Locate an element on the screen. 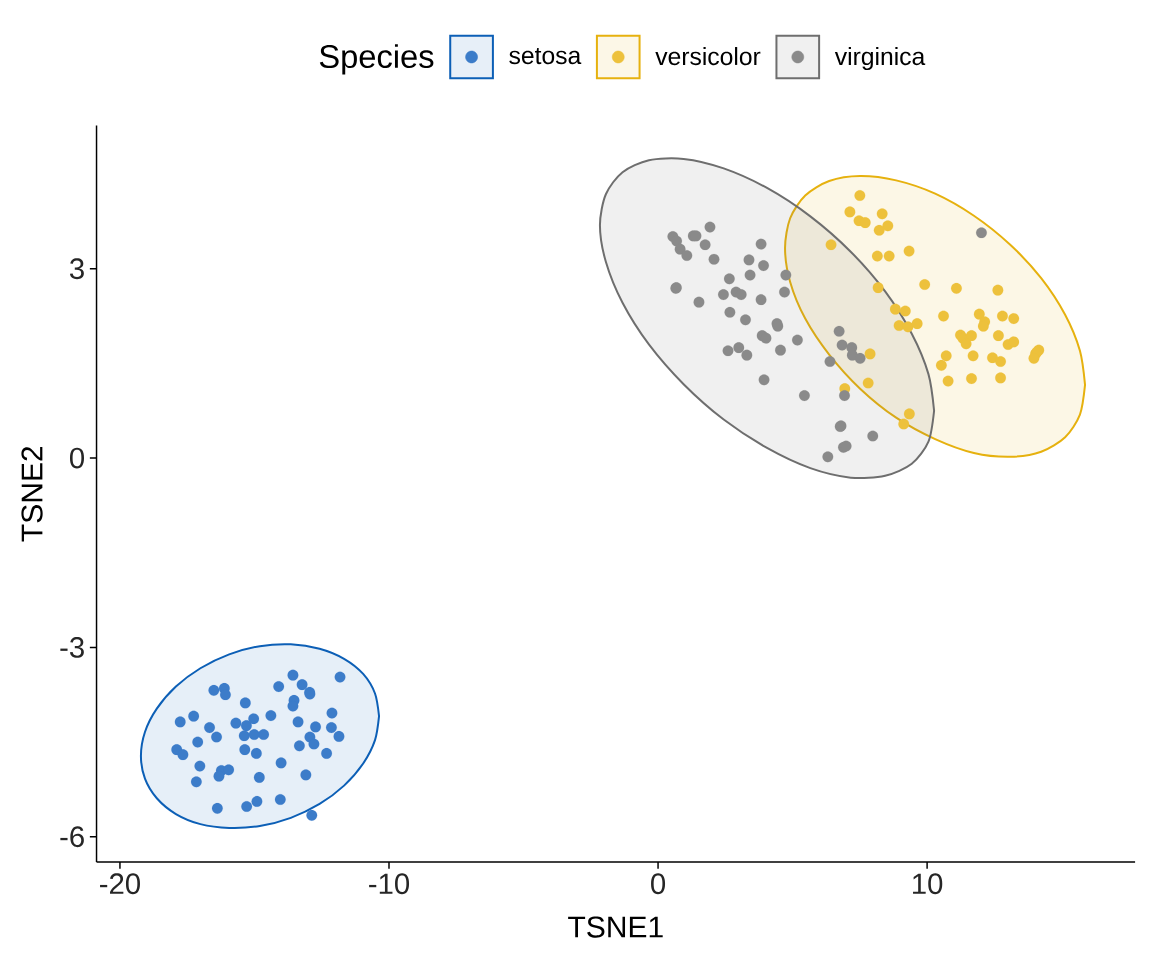  x-axis-title: TSNE1 is located at coordinates (615, 927).